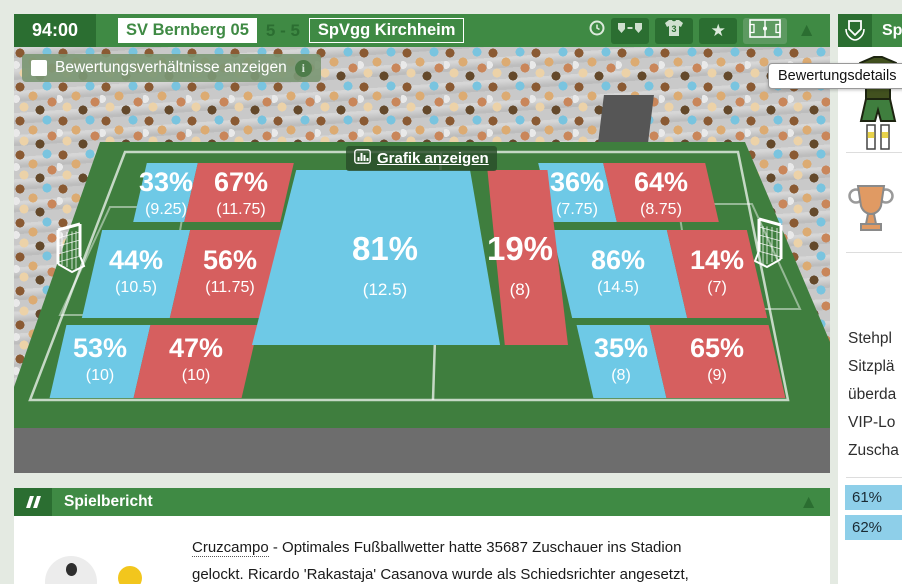 The width and height of the screenshot is (902, 584). I want to click on show-graph-label: Grafik anzeigen, so click(433, 158).